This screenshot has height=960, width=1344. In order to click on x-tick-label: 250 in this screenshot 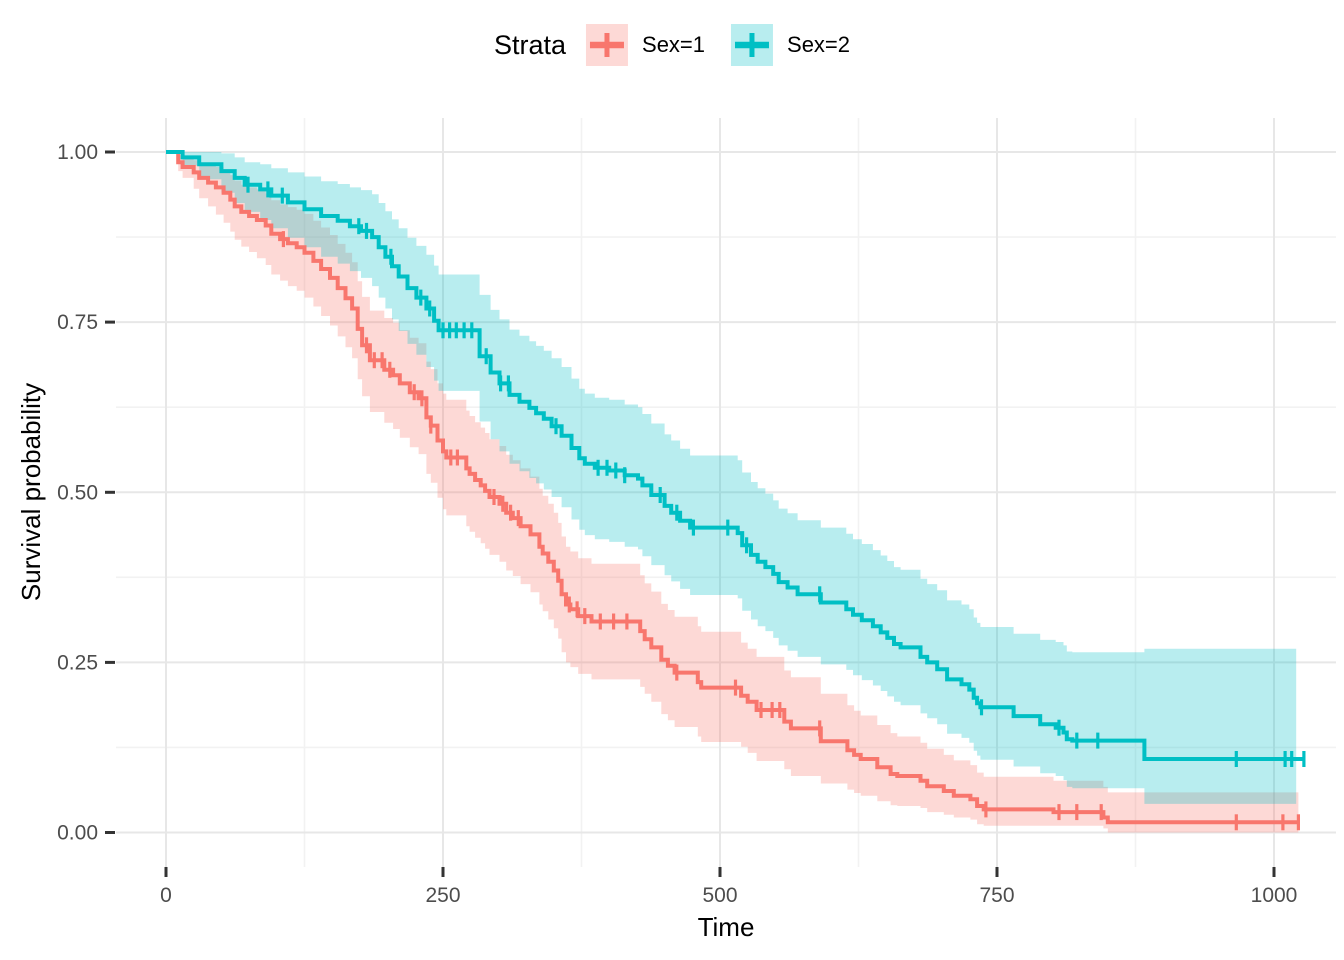, I will do `click(442, 895)`.